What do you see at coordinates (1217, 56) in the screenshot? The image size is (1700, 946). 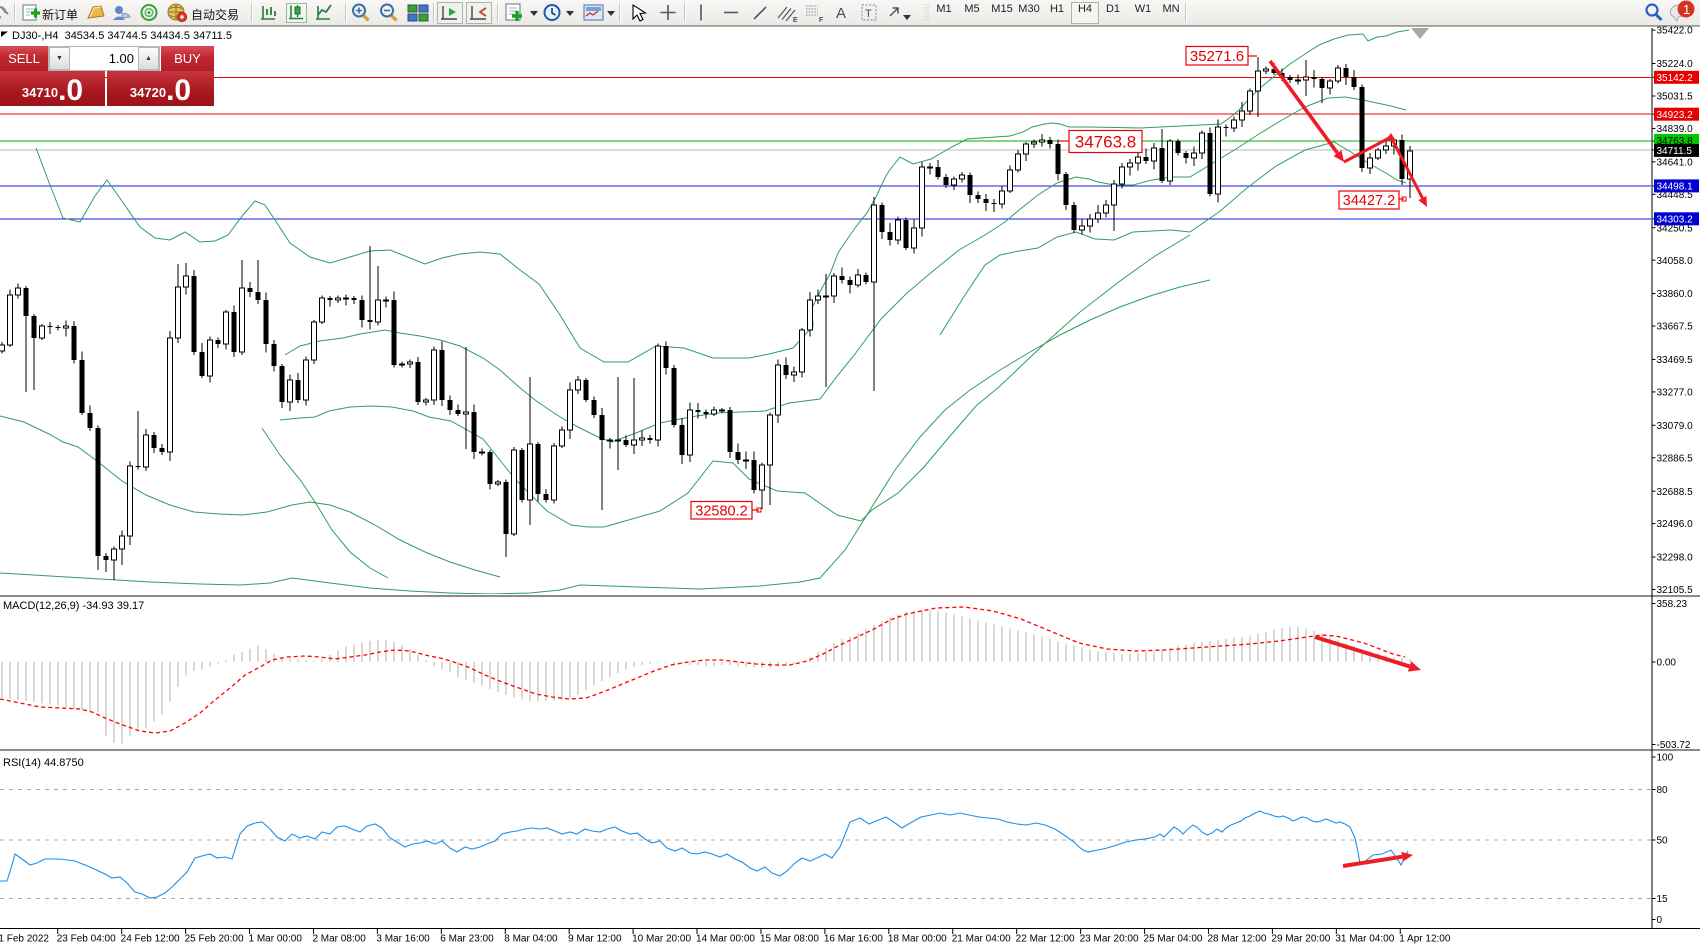 I see `svg-text: 35271.6` at bounding box center [1217, 56].